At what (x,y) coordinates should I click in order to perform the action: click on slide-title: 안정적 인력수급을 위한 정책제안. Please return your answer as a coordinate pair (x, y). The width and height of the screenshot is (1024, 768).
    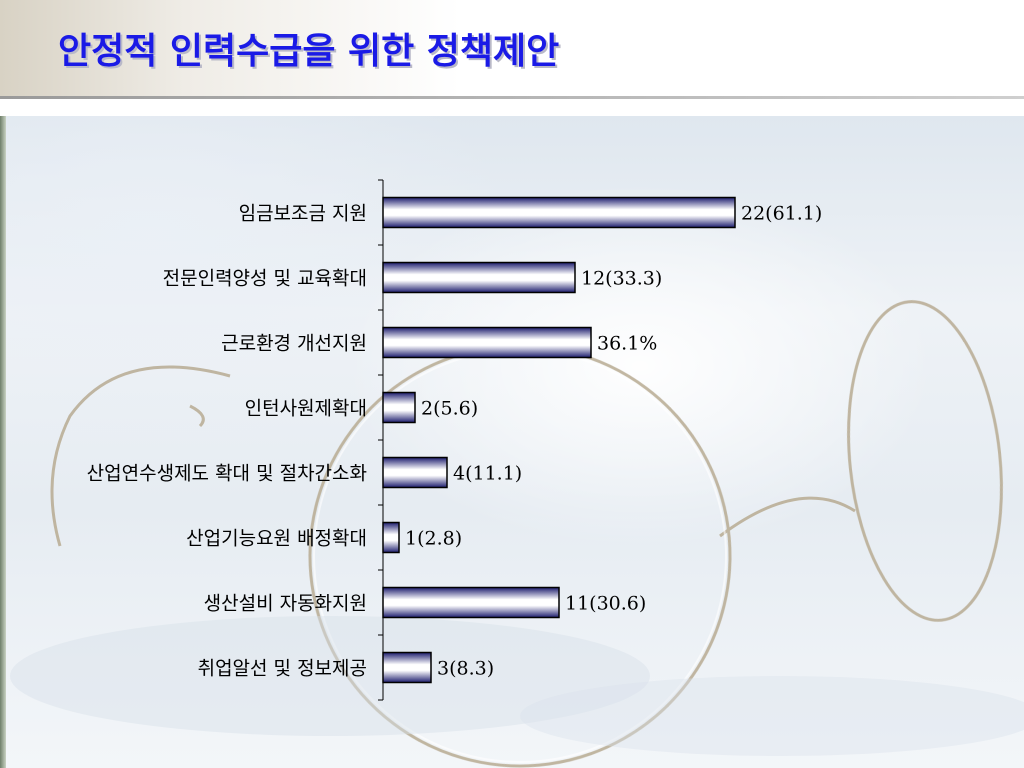
    Looking at the image, I should click on (309, 51).